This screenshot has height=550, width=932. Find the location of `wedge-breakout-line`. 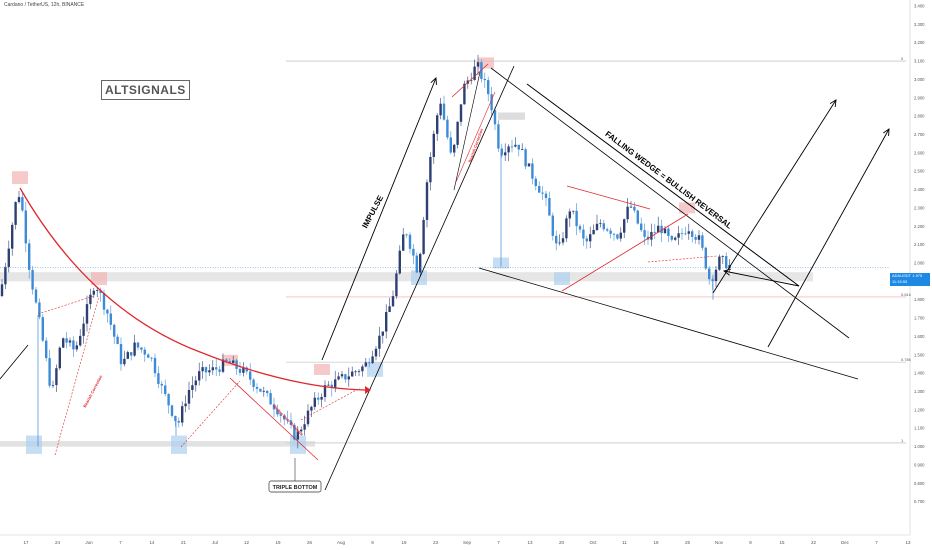

wedge-breakout-line is located at coordinates (274, 419).